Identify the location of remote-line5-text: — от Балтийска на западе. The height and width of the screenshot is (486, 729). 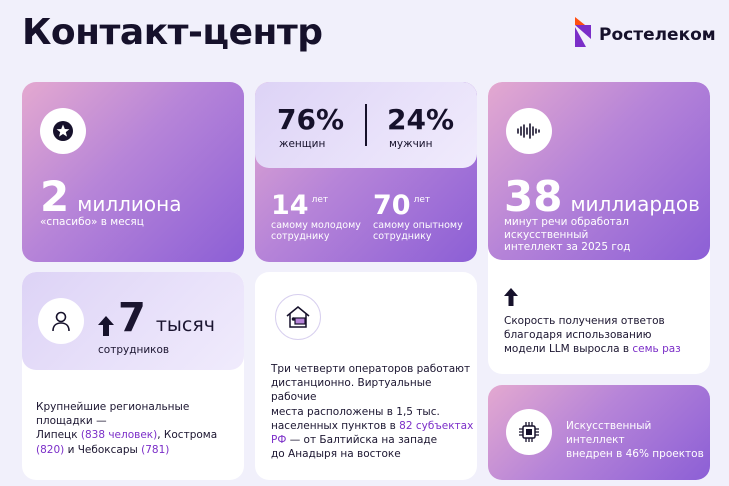
(362, 439).